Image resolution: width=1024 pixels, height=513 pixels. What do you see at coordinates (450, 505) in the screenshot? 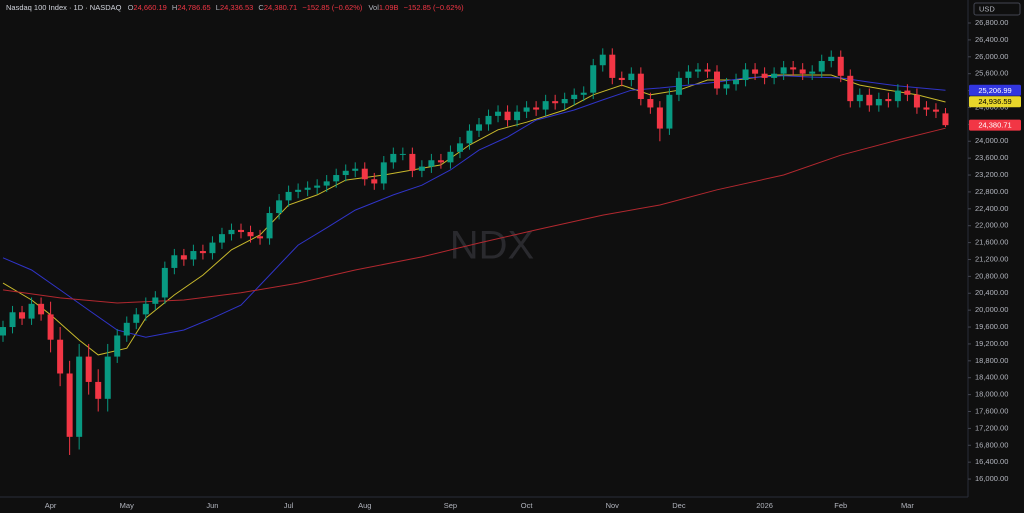
I see `x-tick-label: Sep` at bounding box center [450, 505].